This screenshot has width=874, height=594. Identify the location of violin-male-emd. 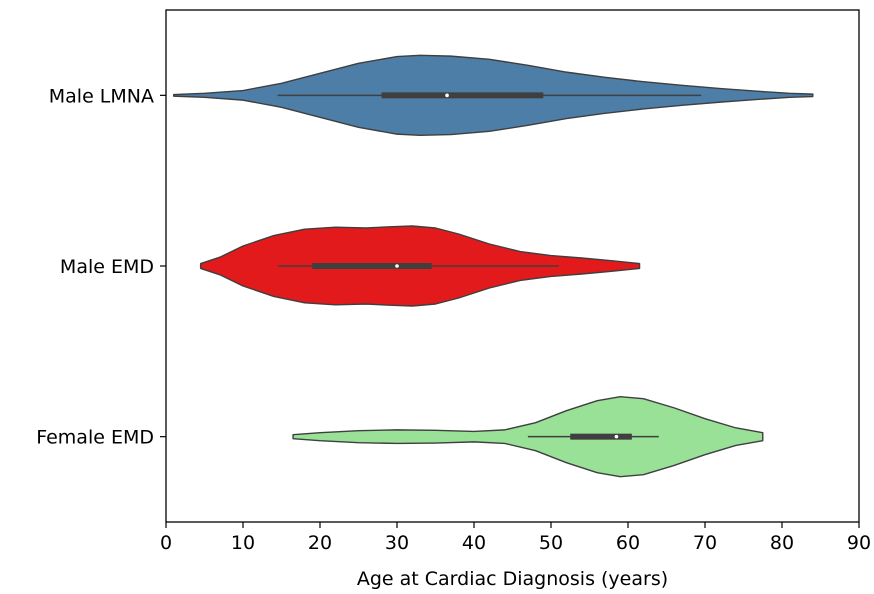
(420, 266).